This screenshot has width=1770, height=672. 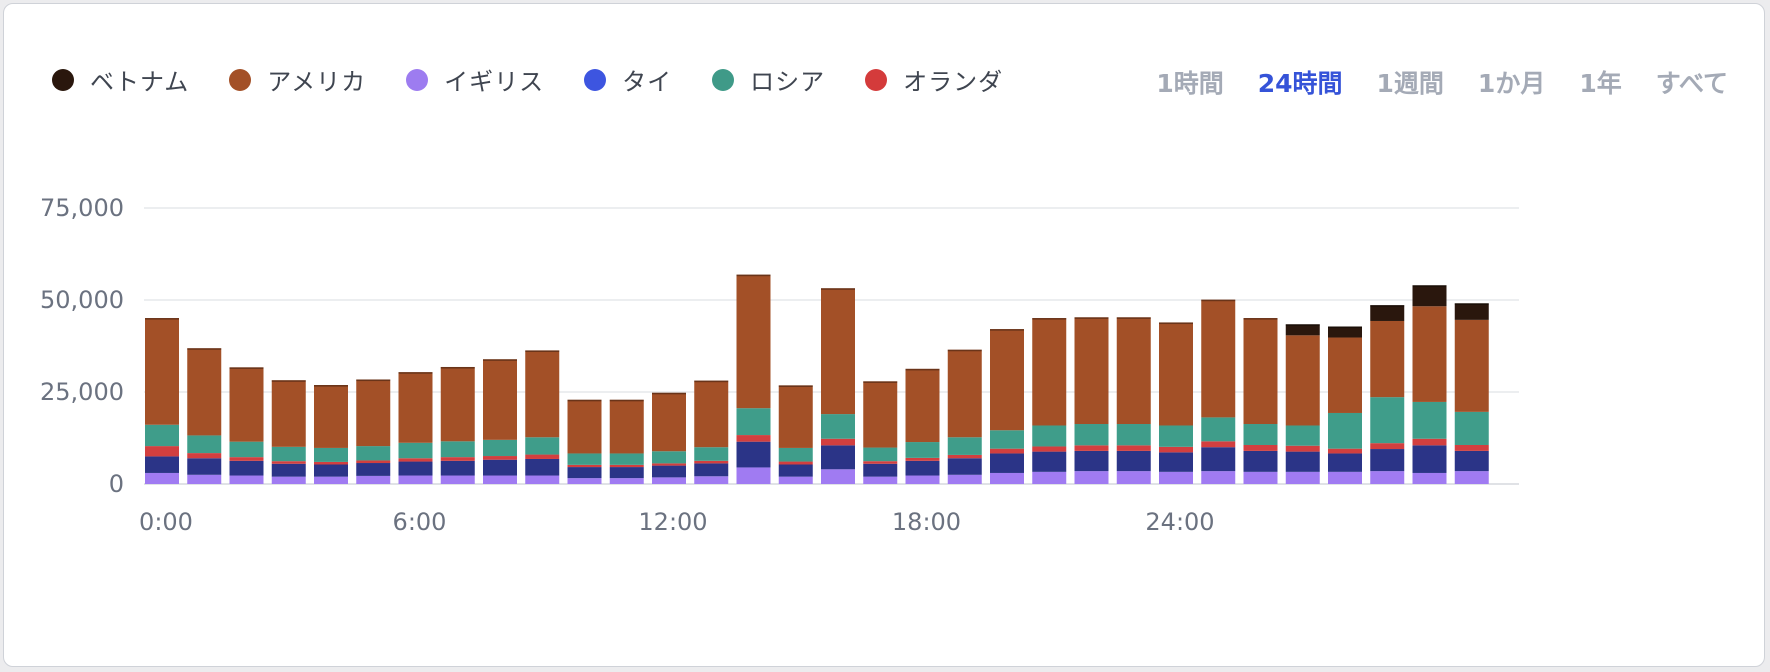 I want to click on x-tick-label: 0:00, so click(x=166, y=522).